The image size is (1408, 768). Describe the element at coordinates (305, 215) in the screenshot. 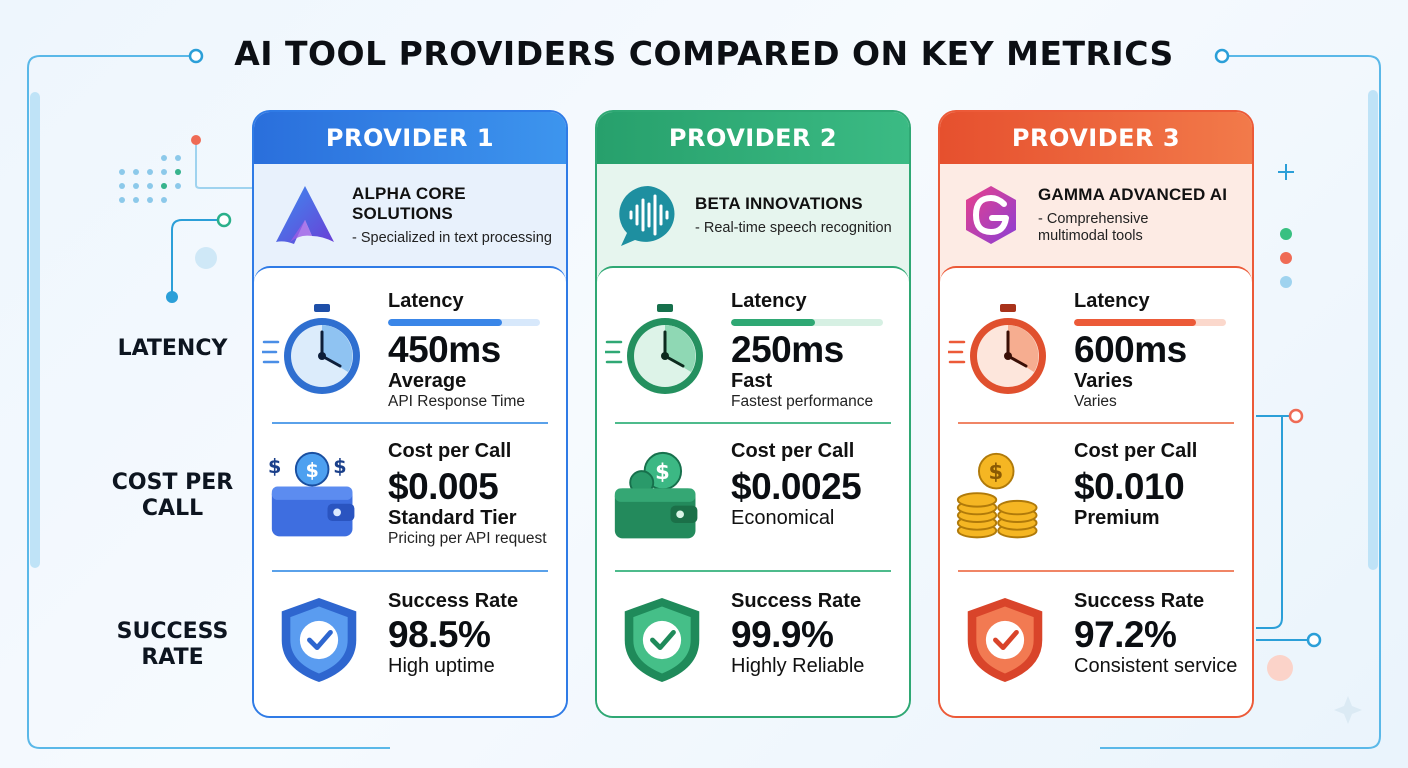

I see `alpha-a-logo-icon` at that location.